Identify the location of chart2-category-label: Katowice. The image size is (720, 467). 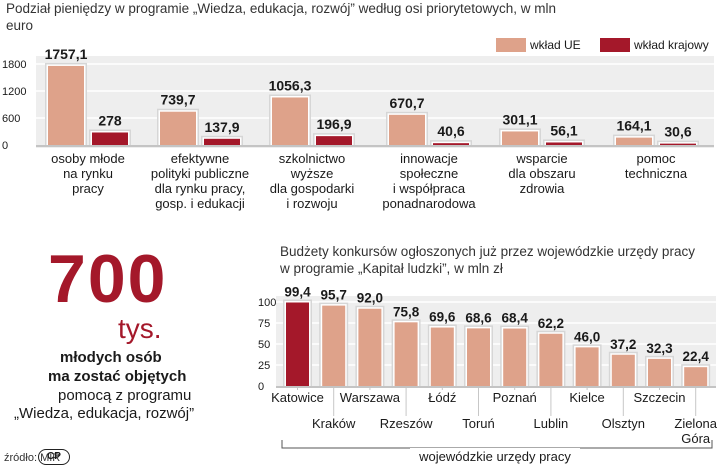
(297, 397).